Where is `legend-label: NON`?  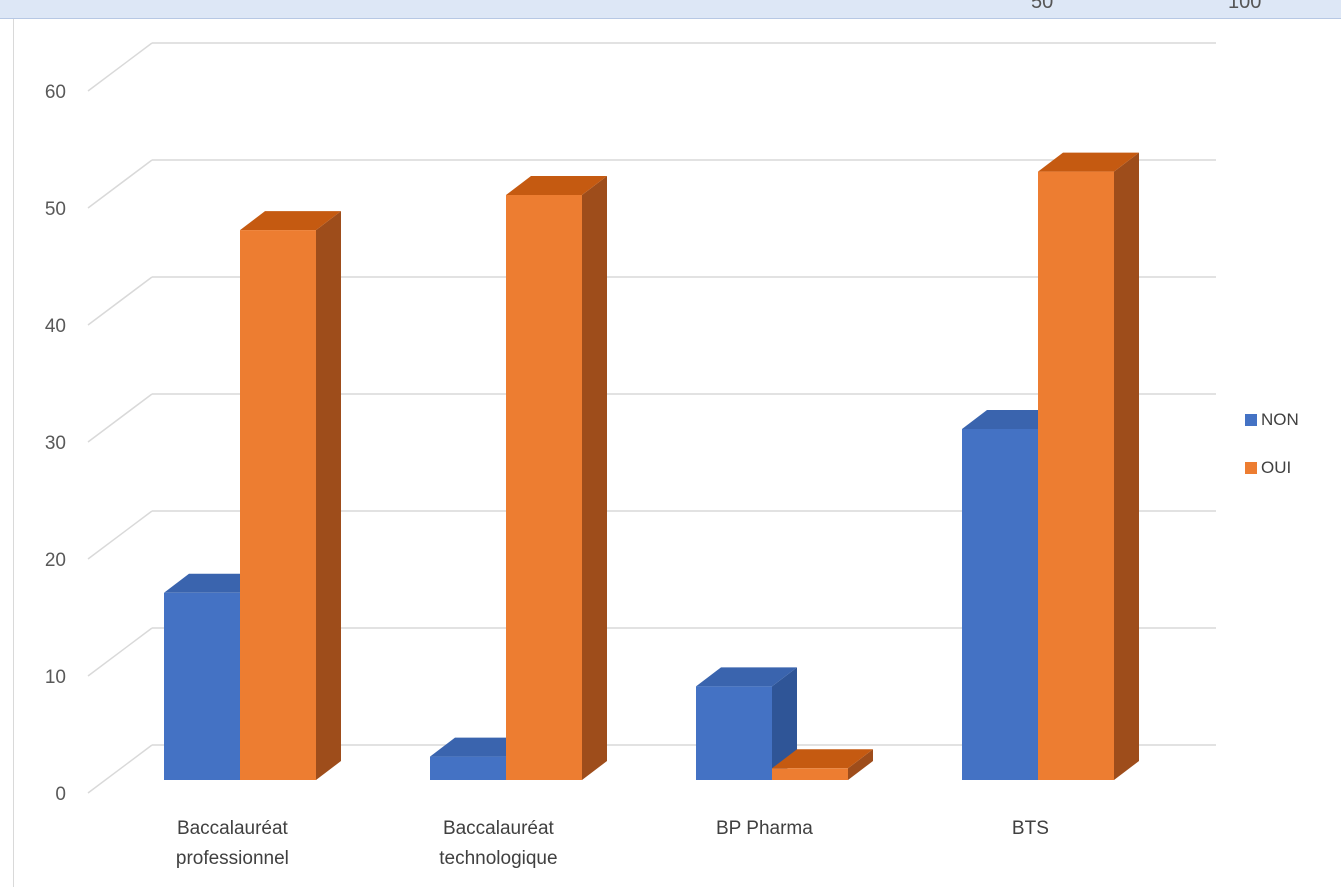
legend-label: NON is located at coordinates (1280, 419).